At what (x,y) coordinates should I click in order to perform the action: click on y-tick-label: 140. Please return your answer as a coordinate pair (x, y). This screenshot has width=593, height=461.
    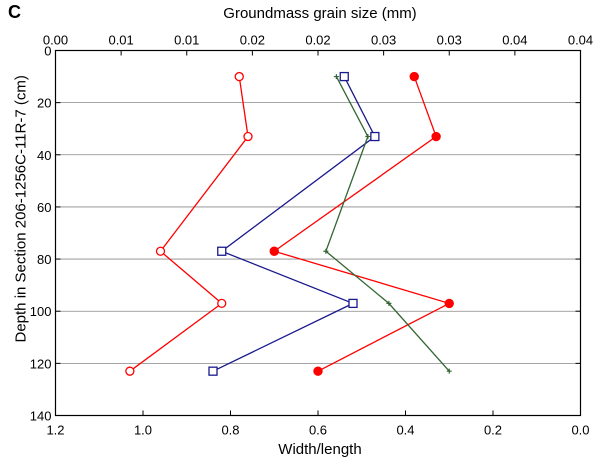
    Looking at the image, I should click on (41, 416).